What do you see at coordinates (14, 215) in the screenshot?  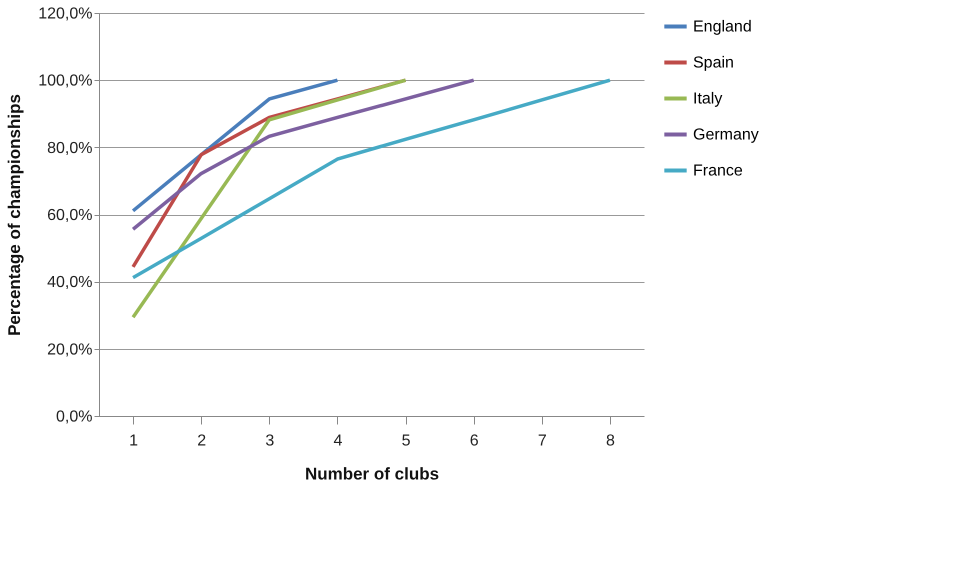 I see `y-axis-title: Percentage of championships` at bounding box center [14, 215].